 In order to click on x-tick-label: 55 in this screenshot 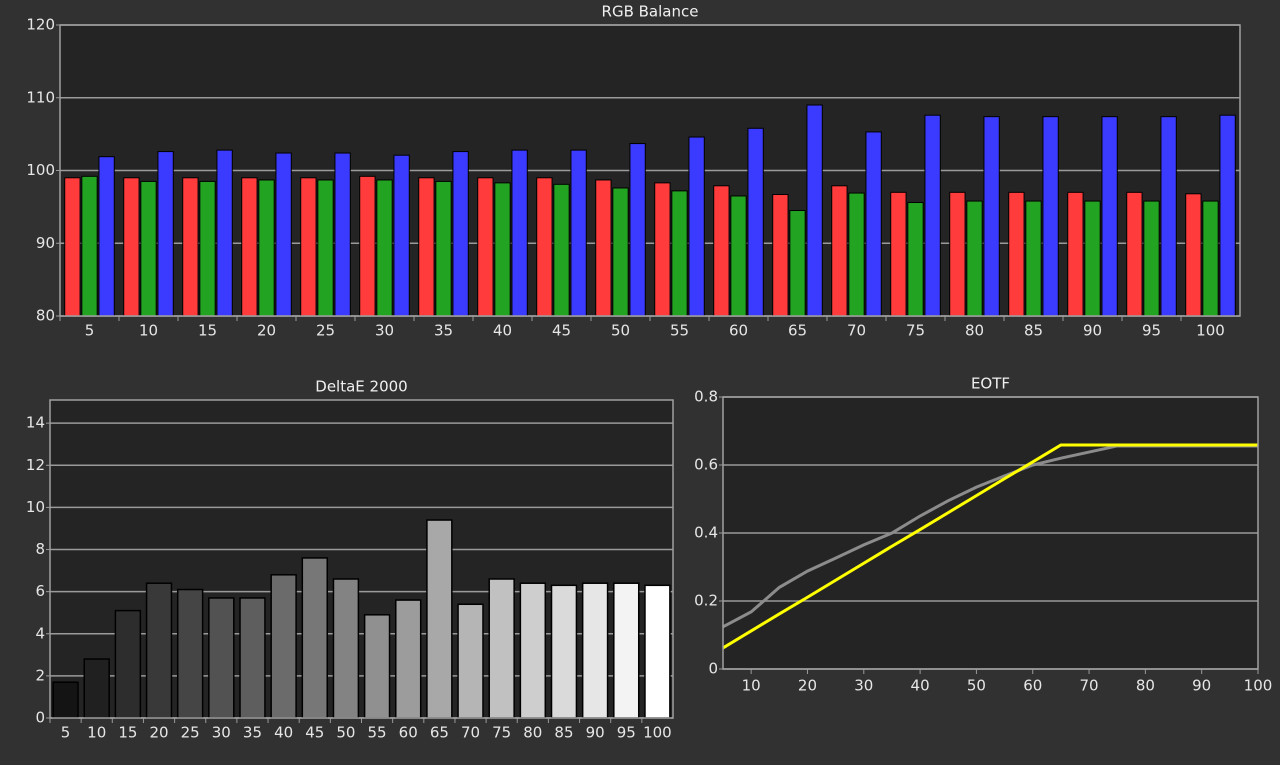, I will do `click(377, 733)`.